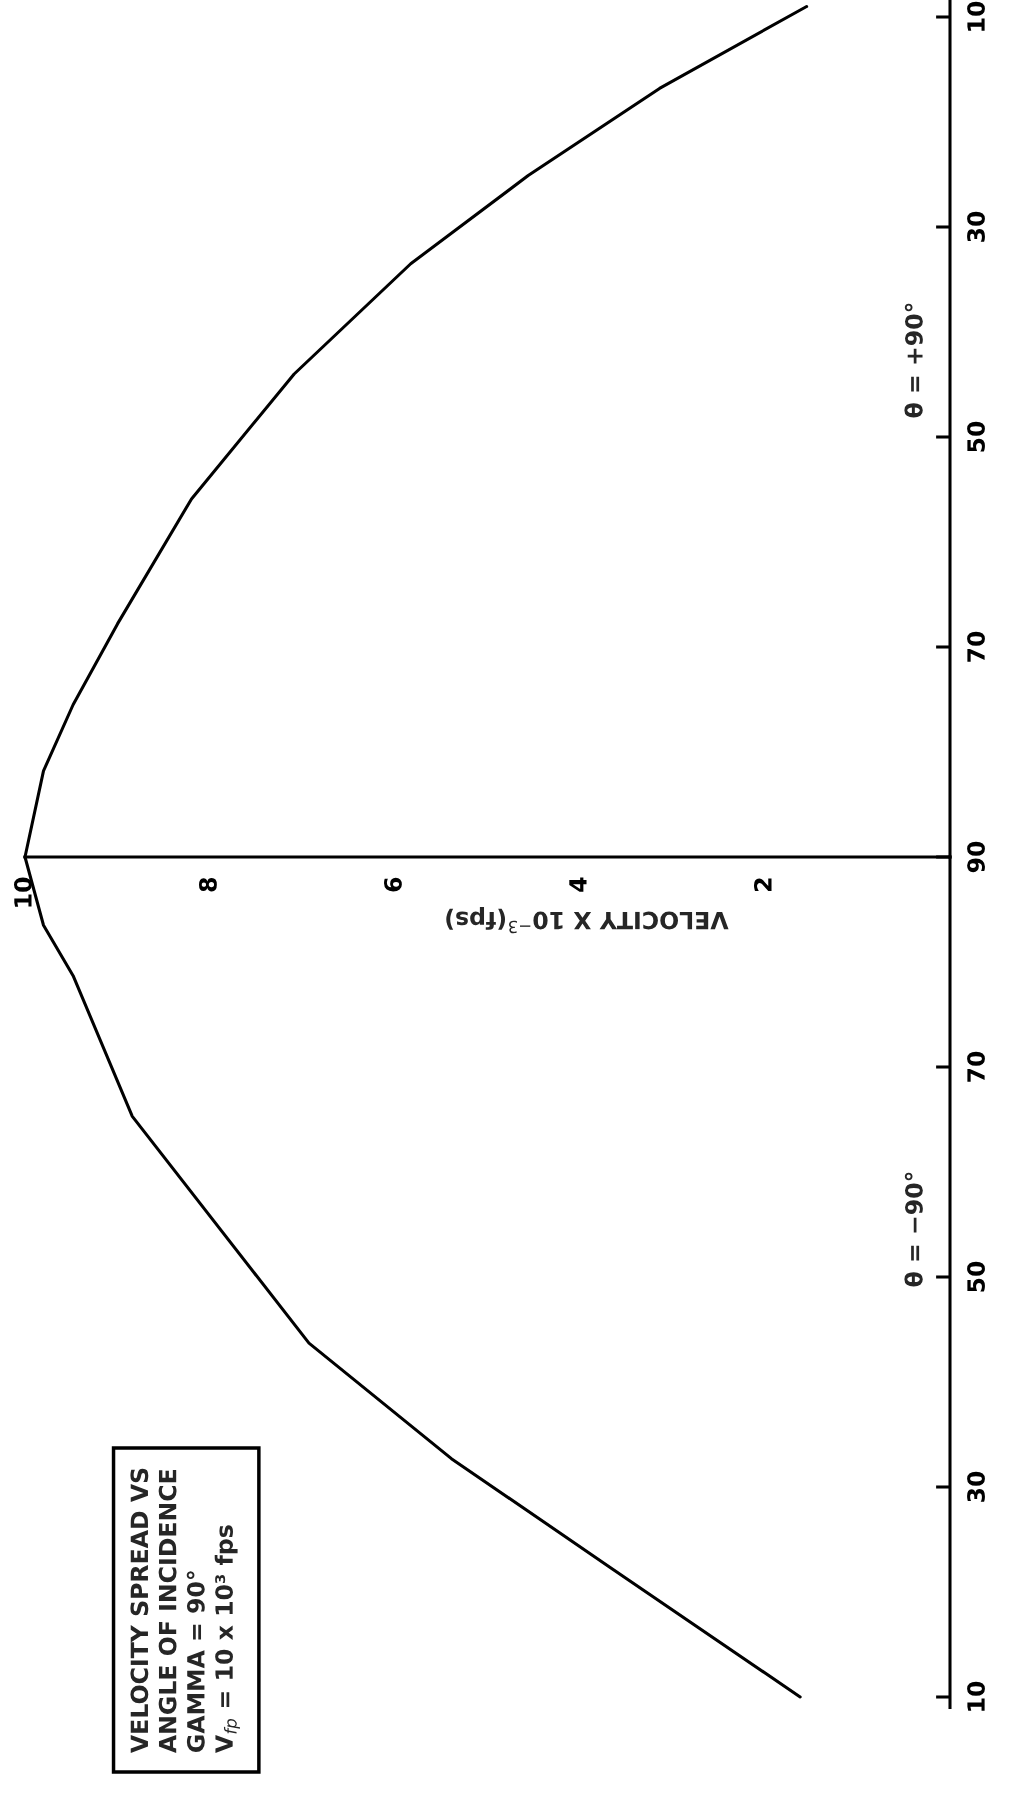 The height and width of the screenshot is (1817, 1011). What do you see at coordinates (22, 892) in the screenshot?
I see `x-tick-label: 10` at bounding box center [22, 892].